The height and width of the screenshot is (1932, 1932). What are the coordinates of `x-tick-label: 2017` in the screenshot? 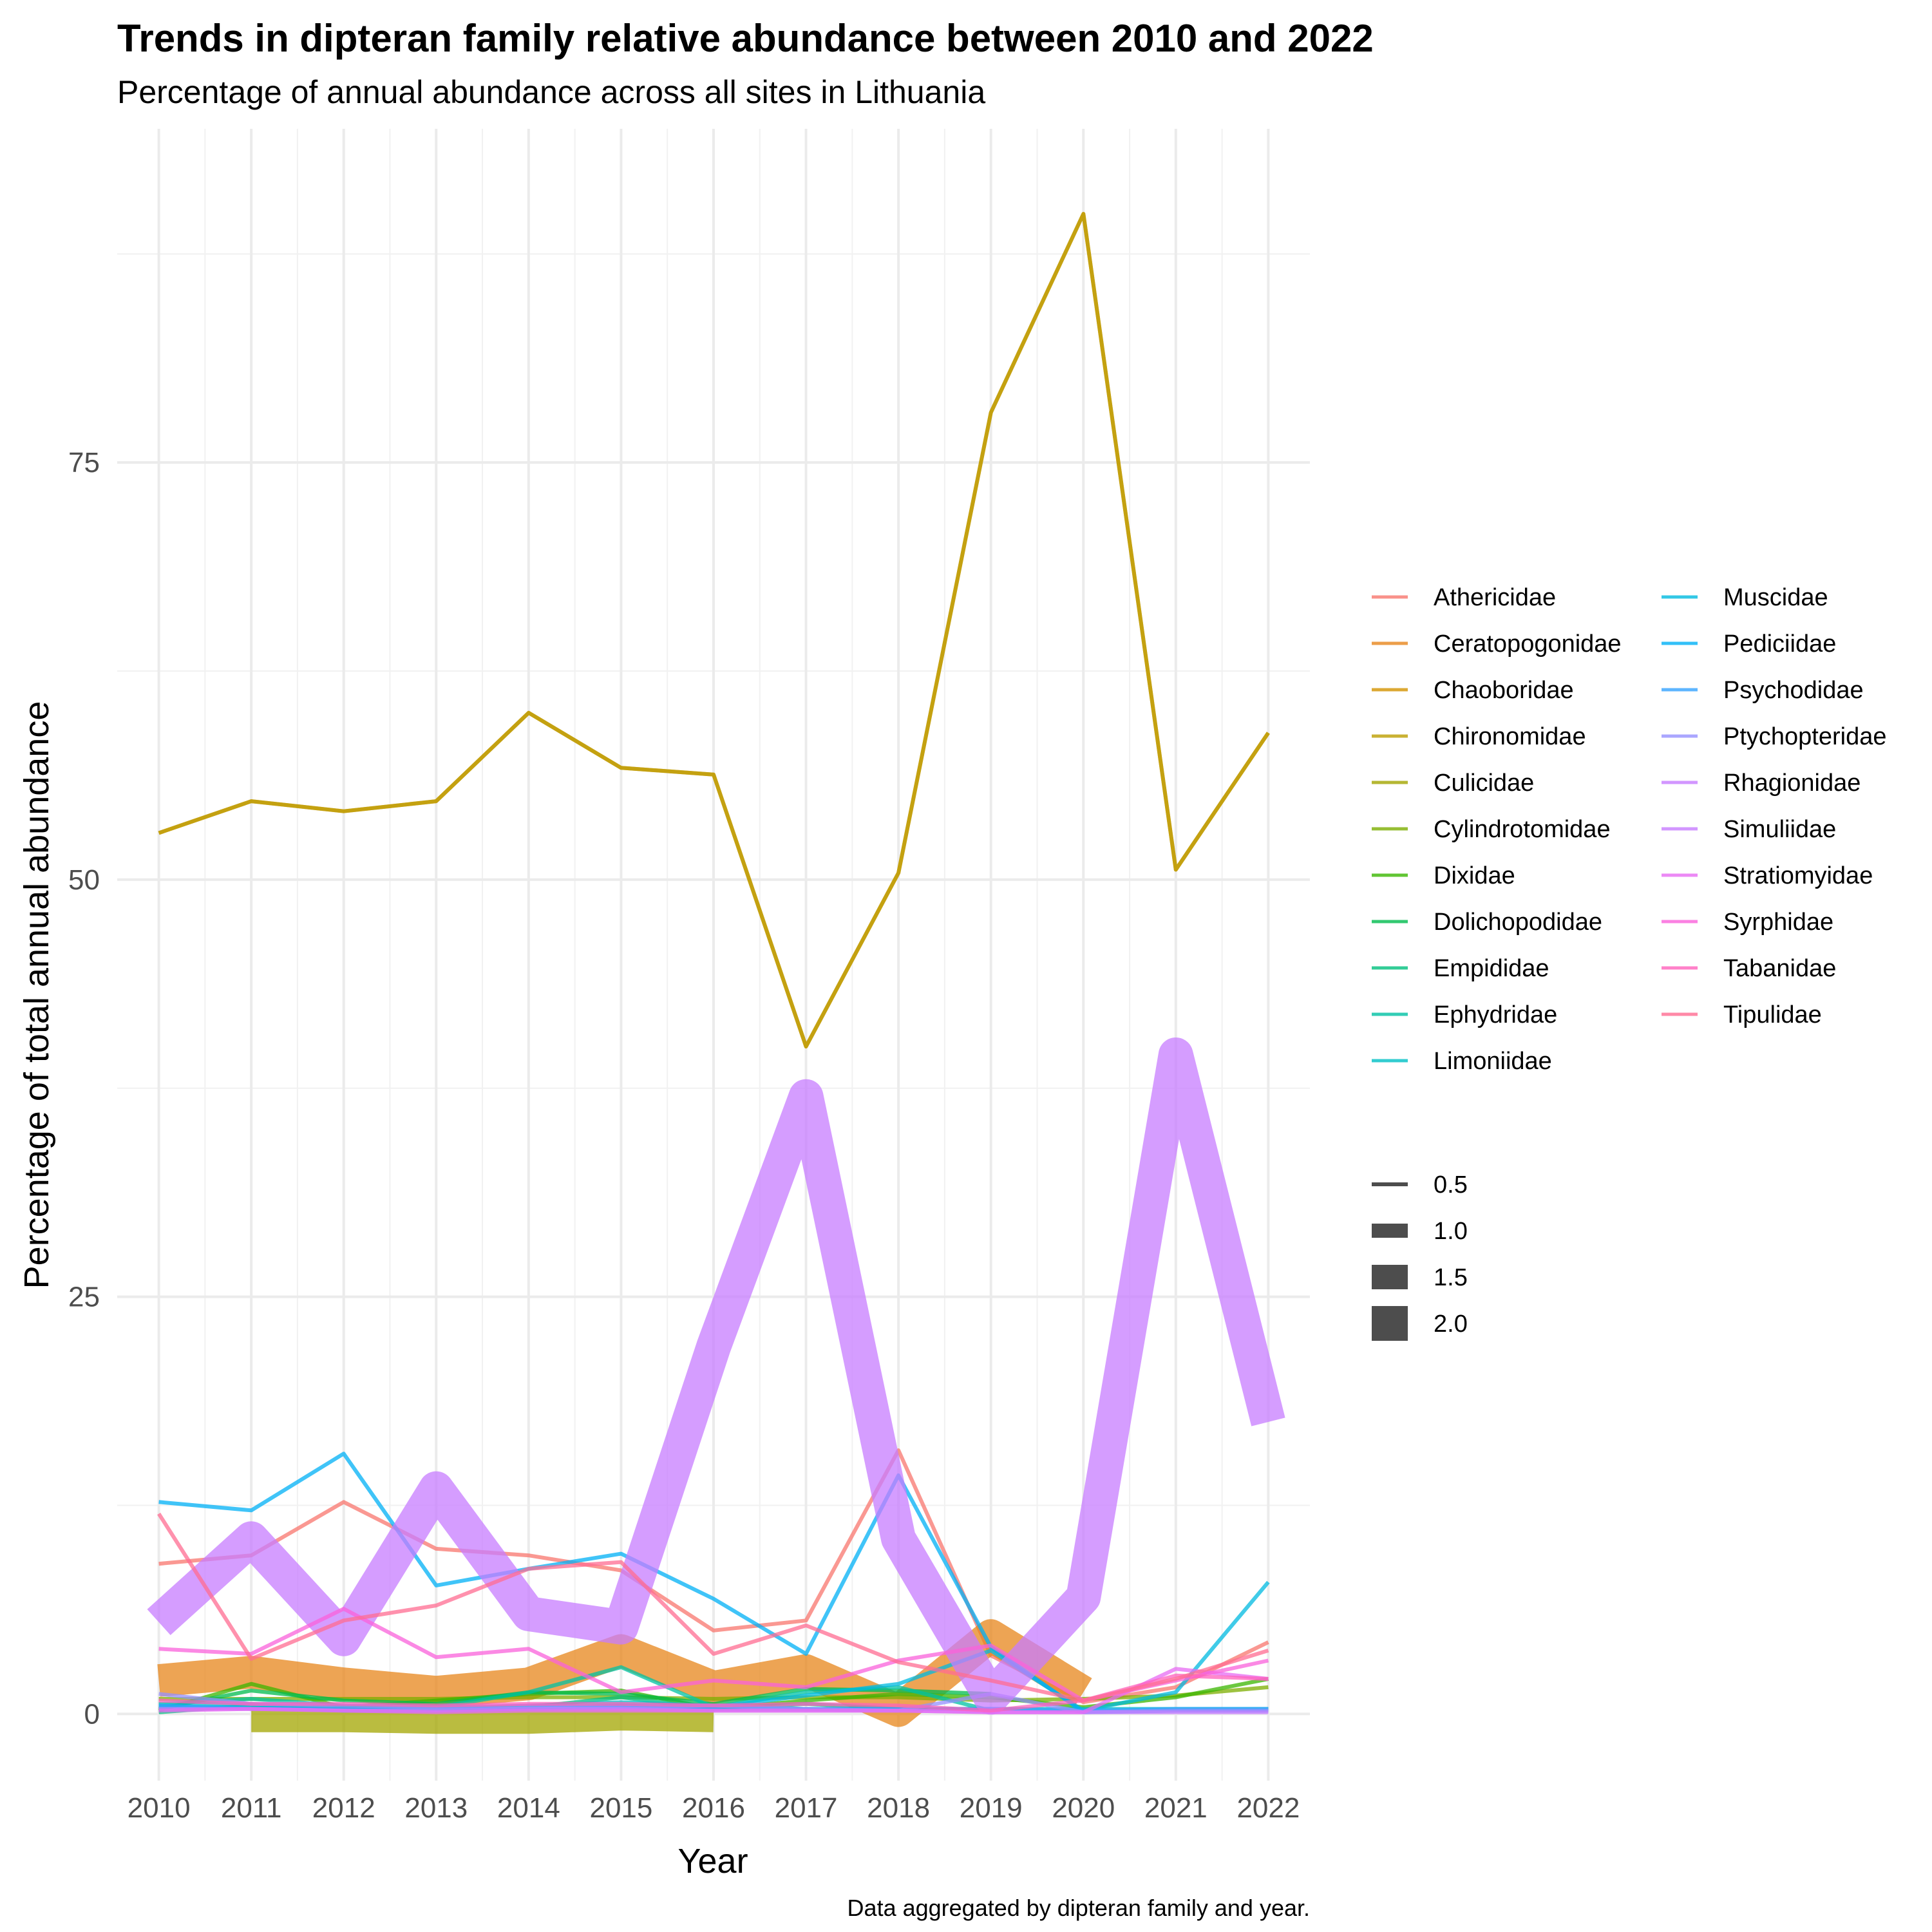 It's located at (807, 1808).